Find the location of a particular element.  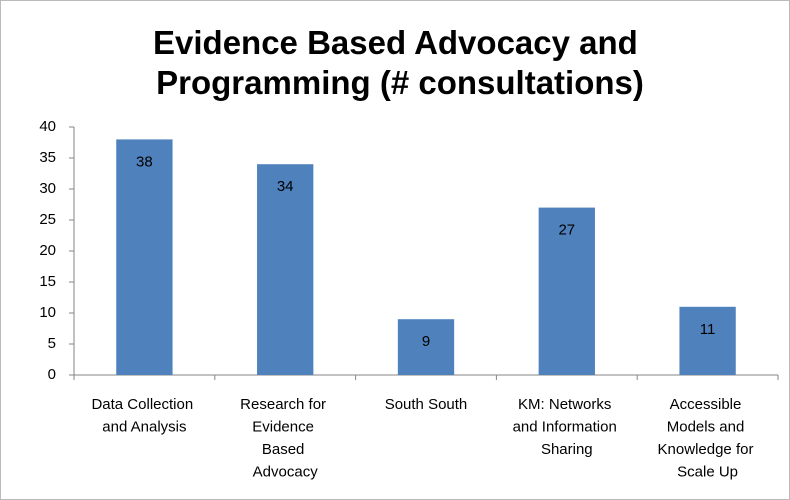

data-label: 27 is located at coordinates (566, 230).